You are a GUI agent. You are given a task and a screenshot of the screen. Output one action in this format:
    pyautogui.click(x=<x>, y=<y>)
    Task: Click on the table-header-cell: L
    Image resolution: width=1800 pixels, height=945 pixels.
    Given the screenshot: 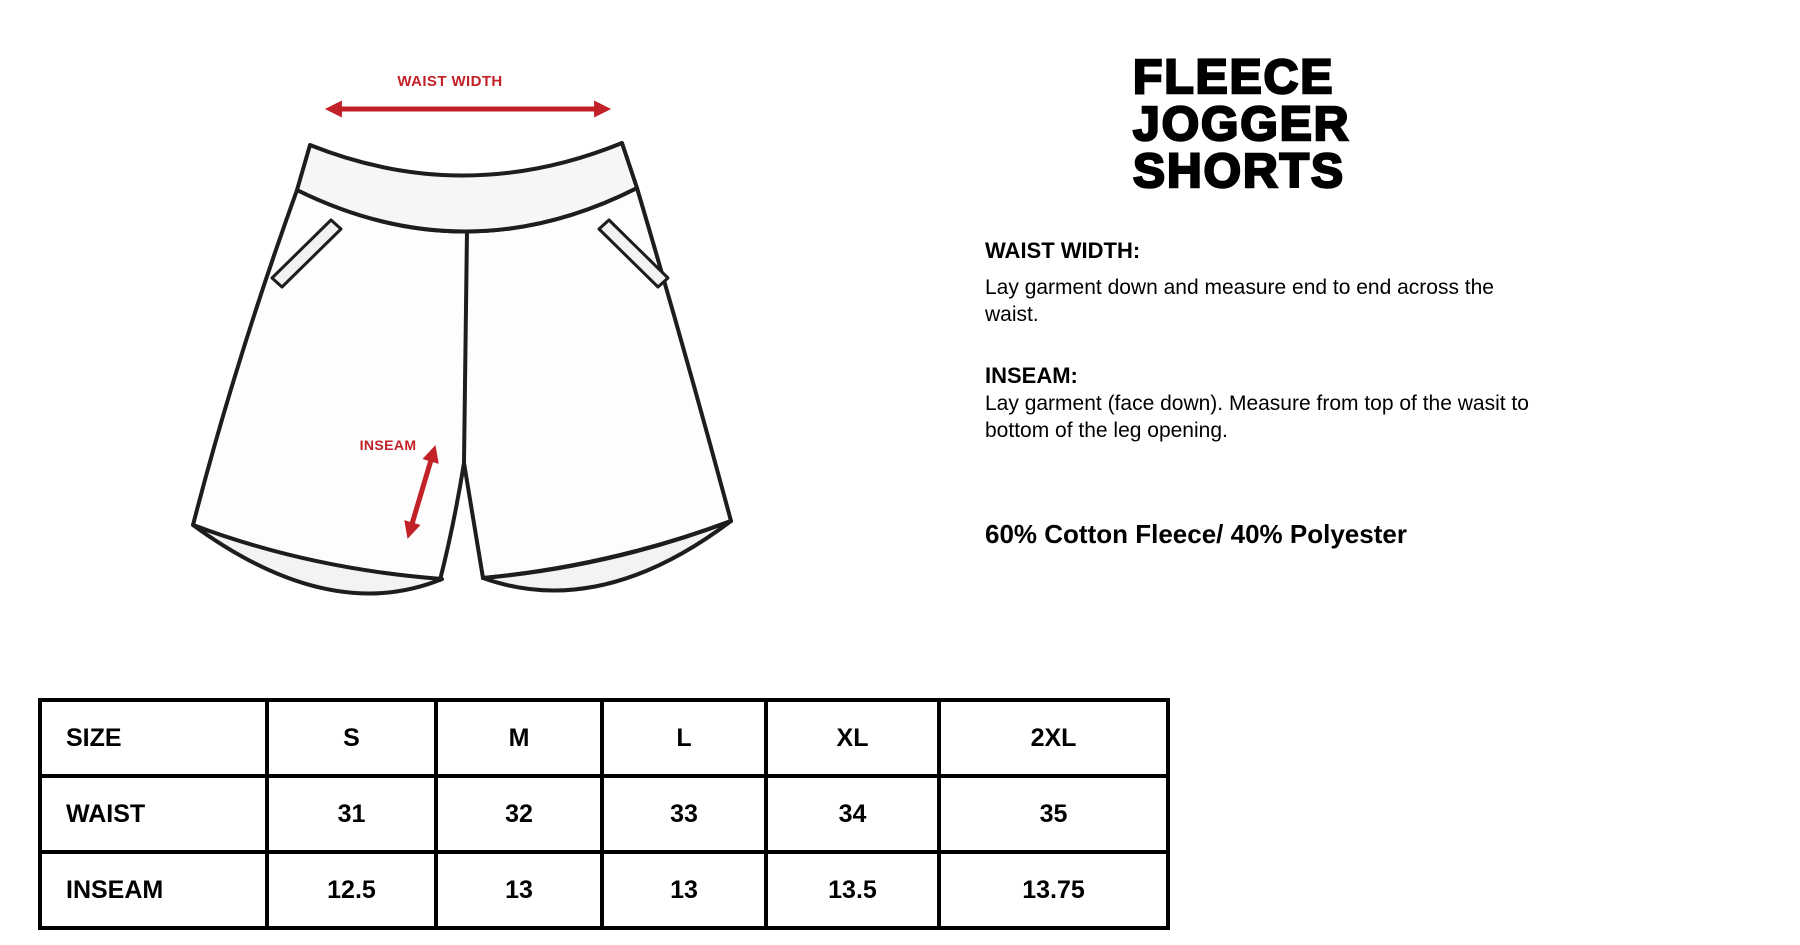 What is the action you would take?
    pyautogui.click(x=684, y=738)
    